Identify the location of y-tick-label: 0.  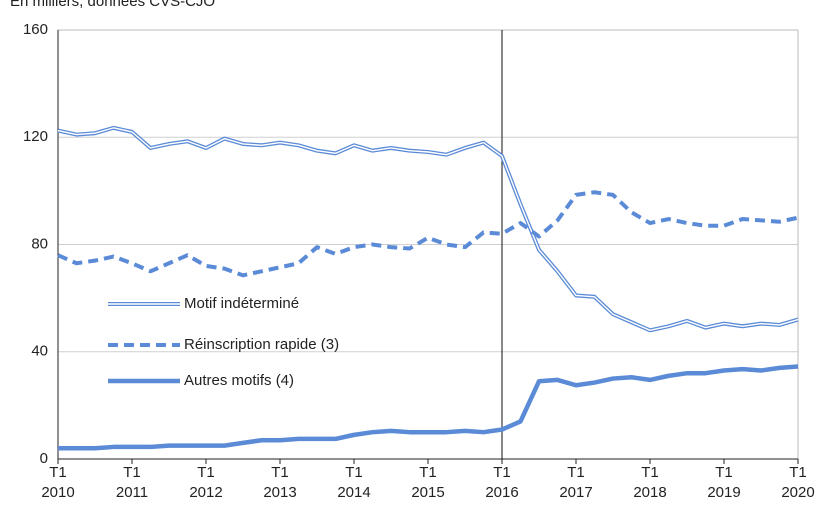
(44, 458).